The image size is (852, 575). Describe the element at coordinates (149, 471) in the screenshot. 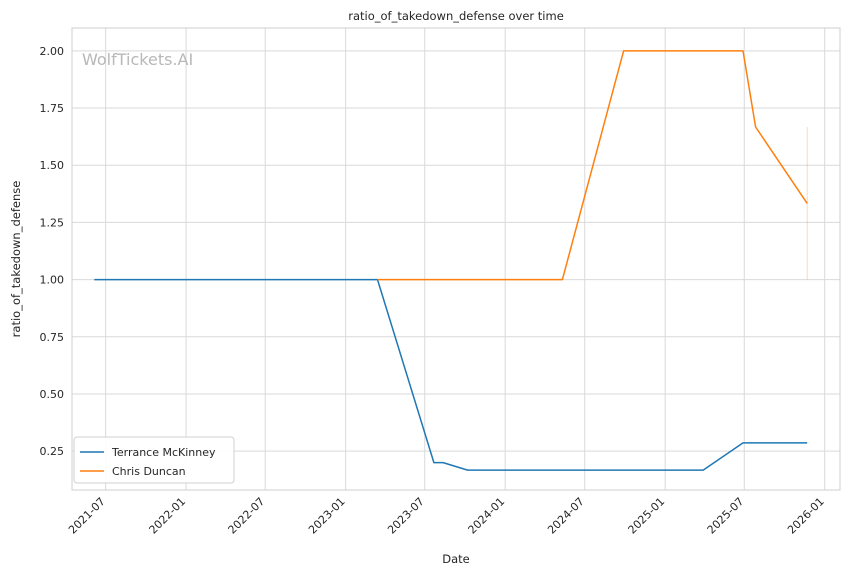

I see `legend-label: Chris Duncan` at that location.